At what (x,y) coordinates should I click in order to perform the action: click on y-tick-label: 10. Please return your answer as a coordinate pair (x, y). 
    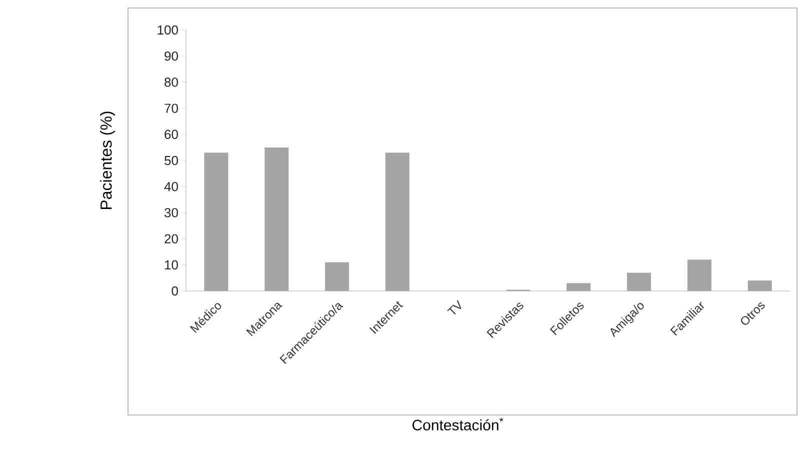
    Looking at the image, I should click on (171, 265).